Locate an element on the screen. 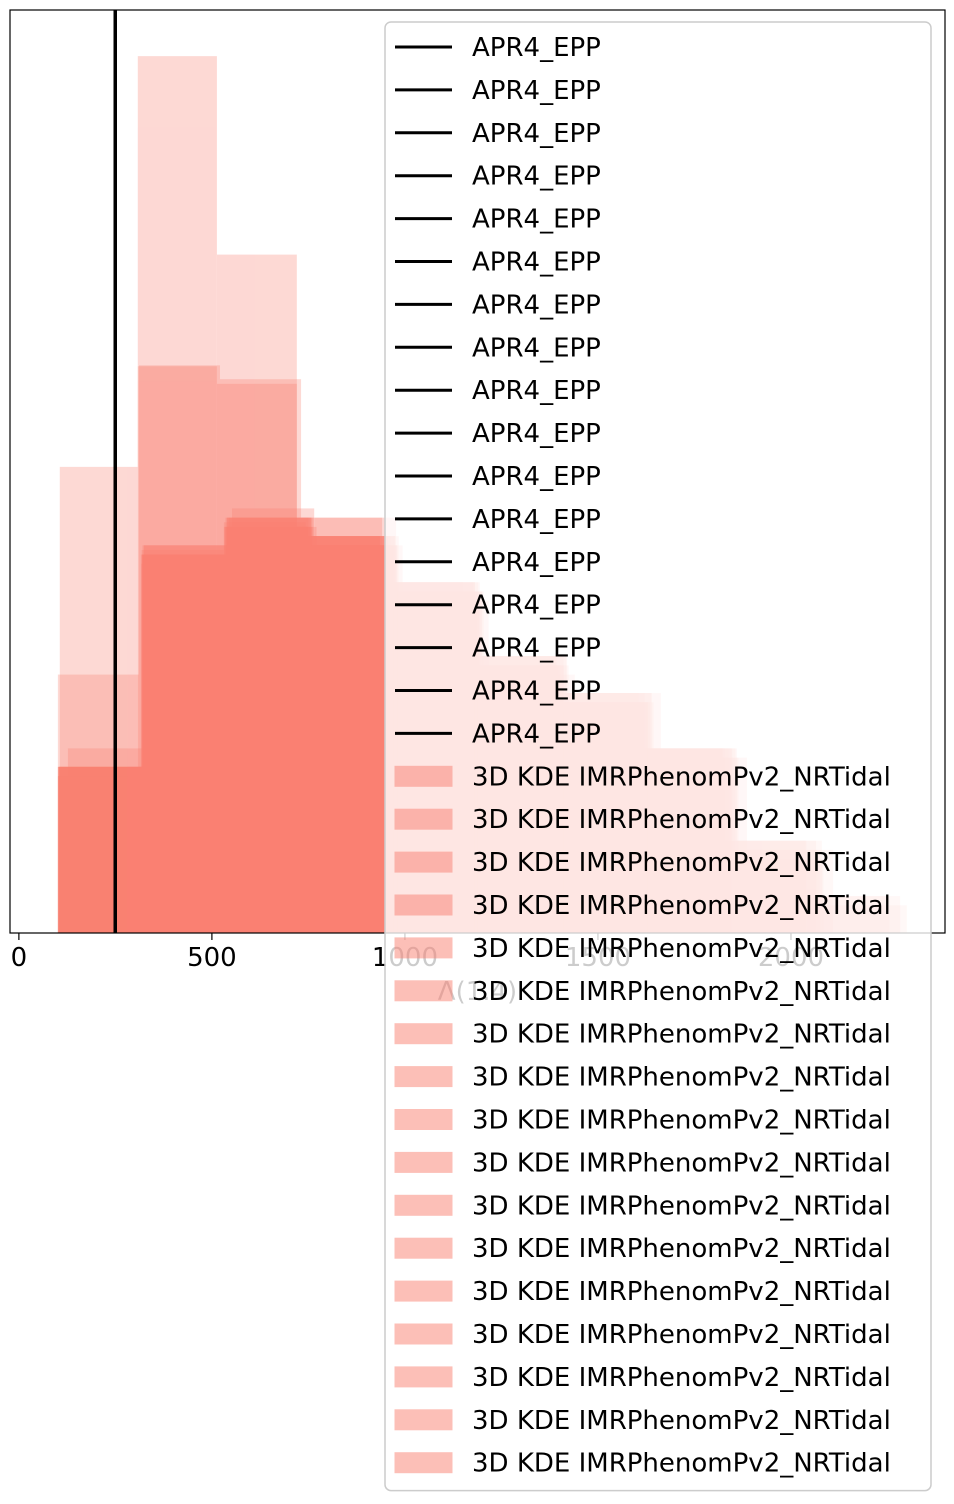  x-tick-label: 500 is located at coordinates (212, 958).